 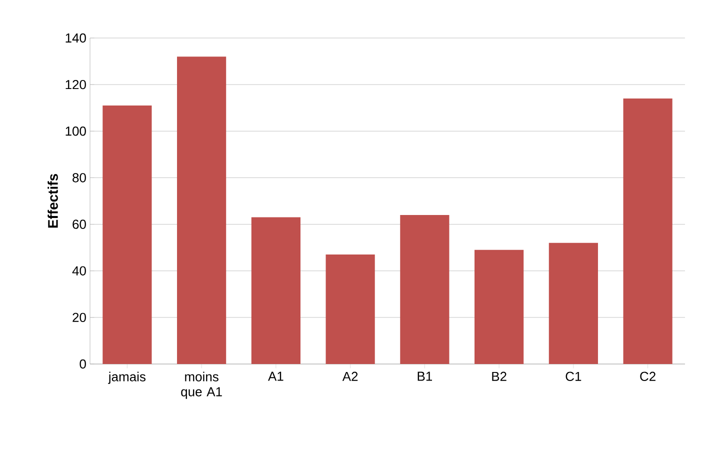 What do you see at coordinates (127, 378) in the screenshot?
I see `x-tick-label: jamais` at bounding box center [127, 378].